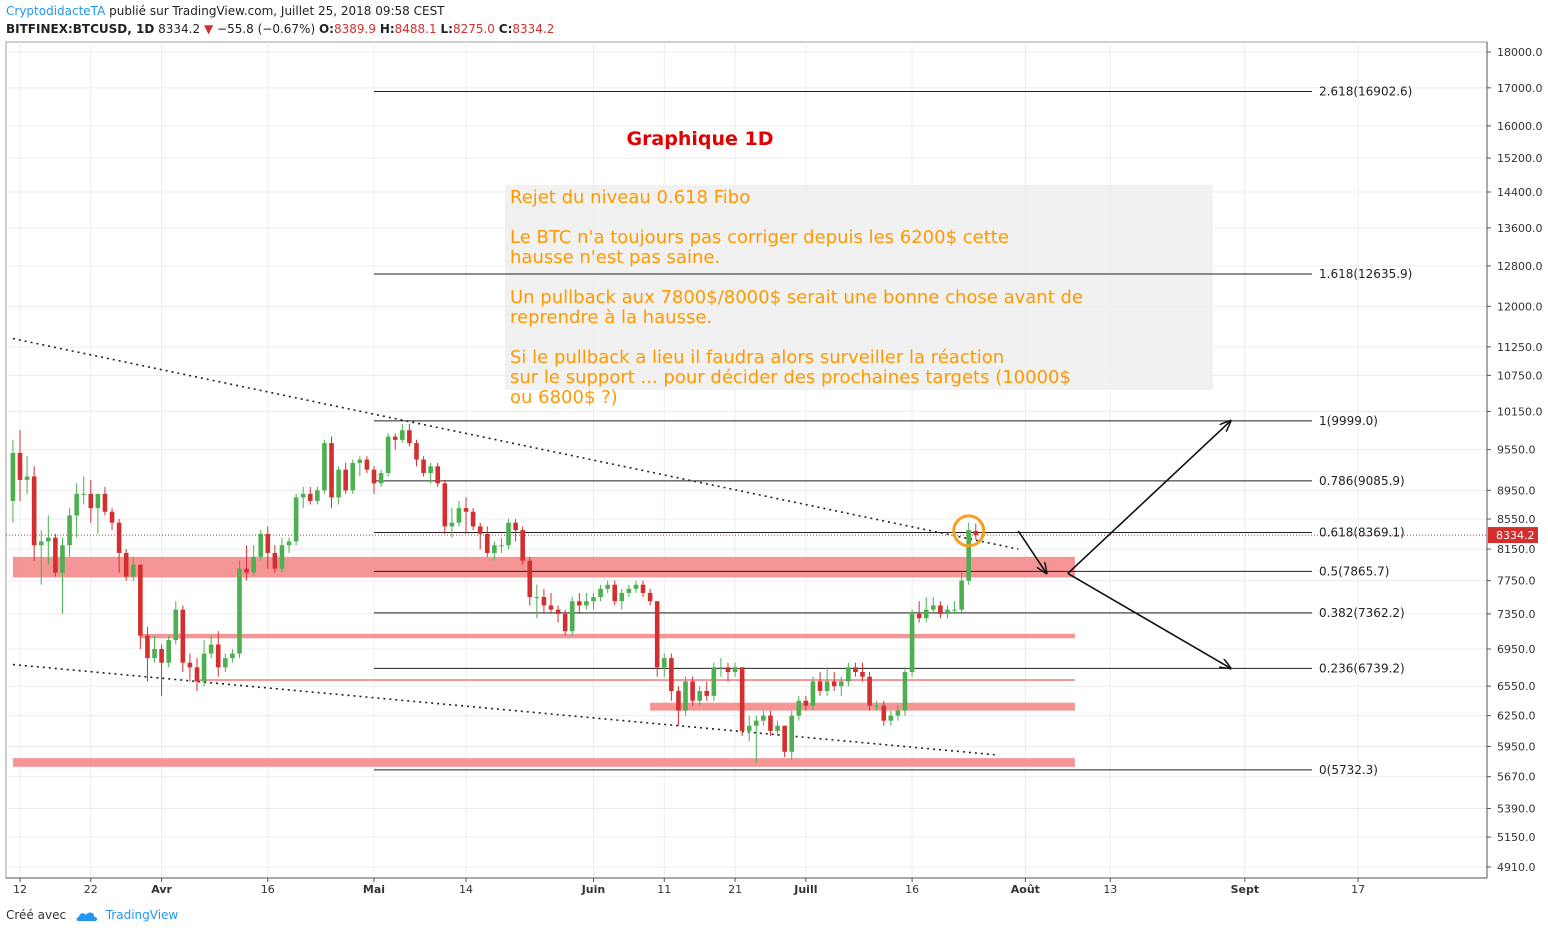 Image resolution: width=1548 pixels, height=935 pixels. Describe the element at coordinates (505, 29) in the screenshot. I see `close-label: C:` at that location.